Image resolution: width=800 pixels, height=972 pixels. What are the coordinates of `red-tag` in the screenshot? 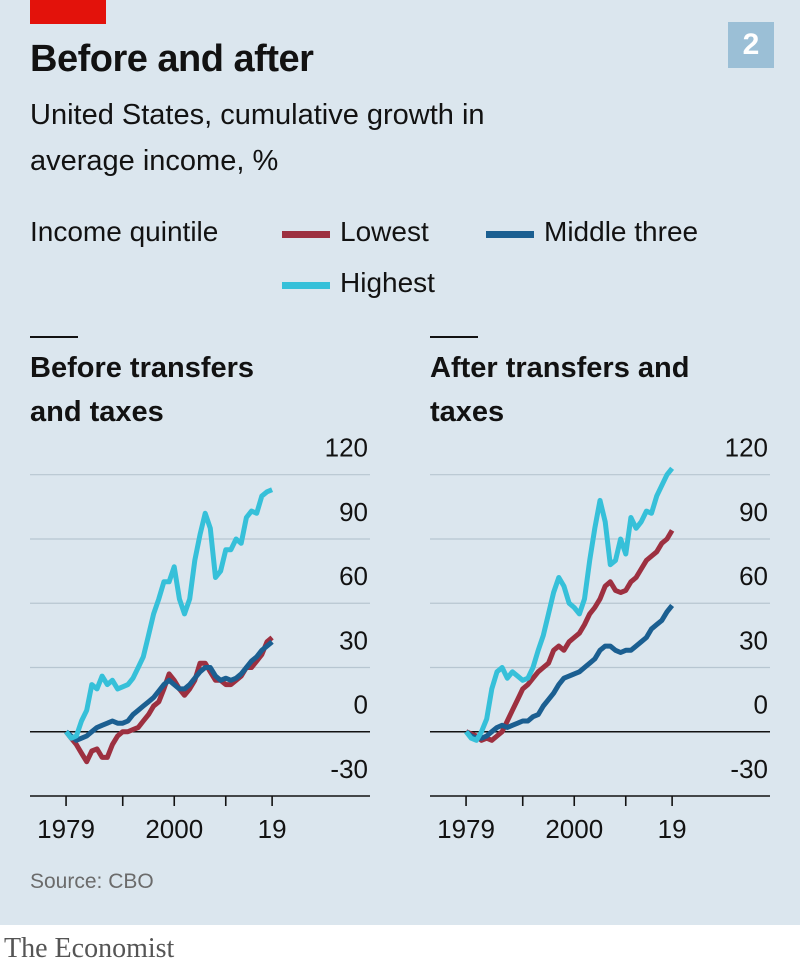 It's located at (68, 12).